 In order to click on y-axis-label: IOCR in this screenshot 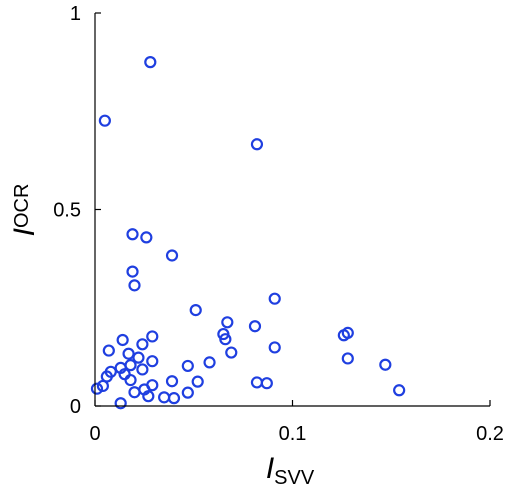, I will do `click(24, 210)`.